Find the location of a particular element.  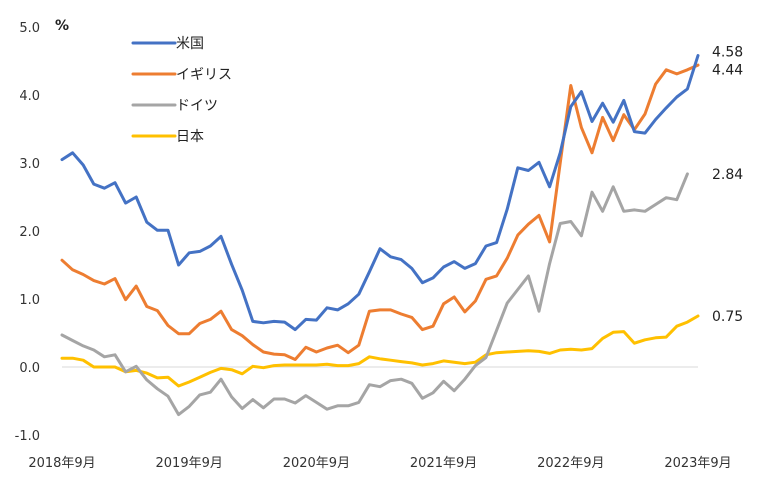

y-axis-unit-label: % is located at coordinates (62, 26).